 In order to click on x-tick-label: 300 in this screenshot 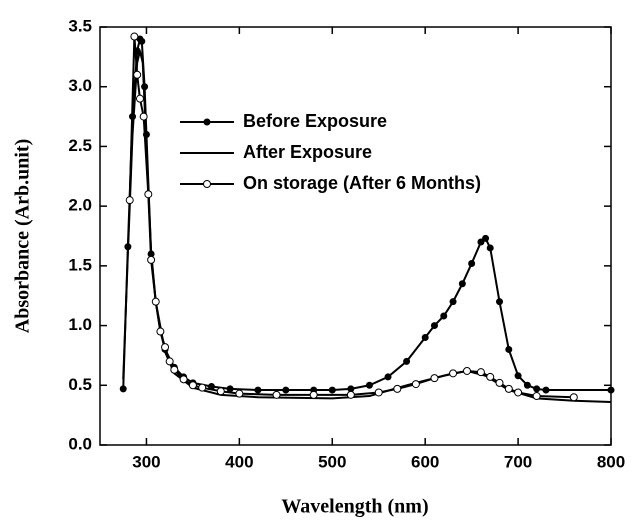, I will do `click(146, 461)`.